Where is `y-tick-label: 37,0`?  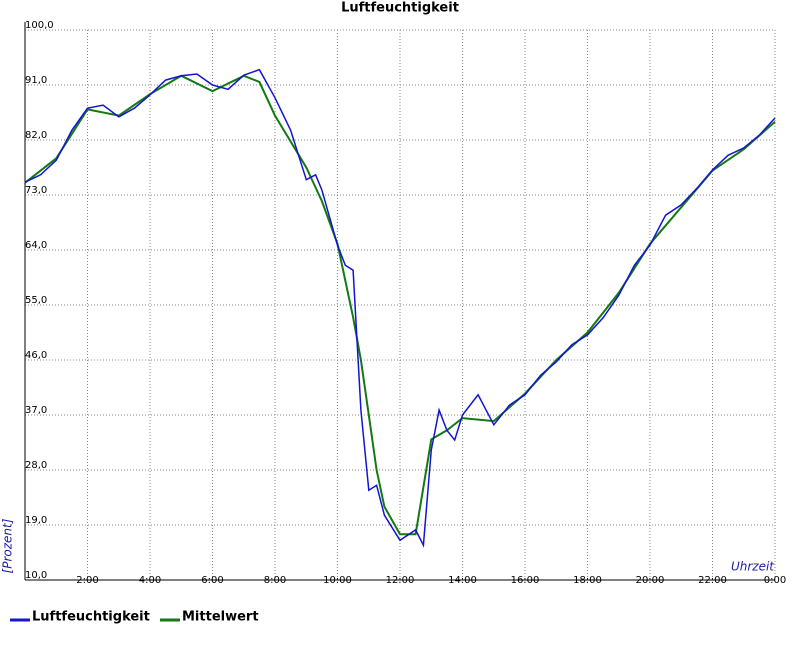 y-tick-label: 37,0 is located at coordinates (36, 410).